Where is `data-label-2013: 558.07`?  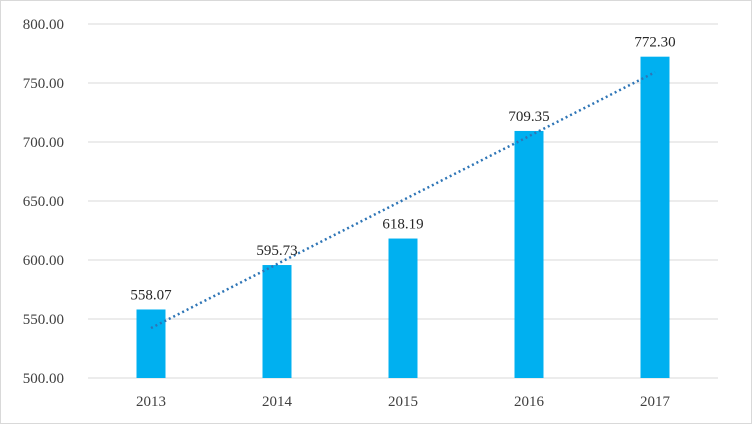
data-label-2013: 558.07 is located at coordinates (151, 295).